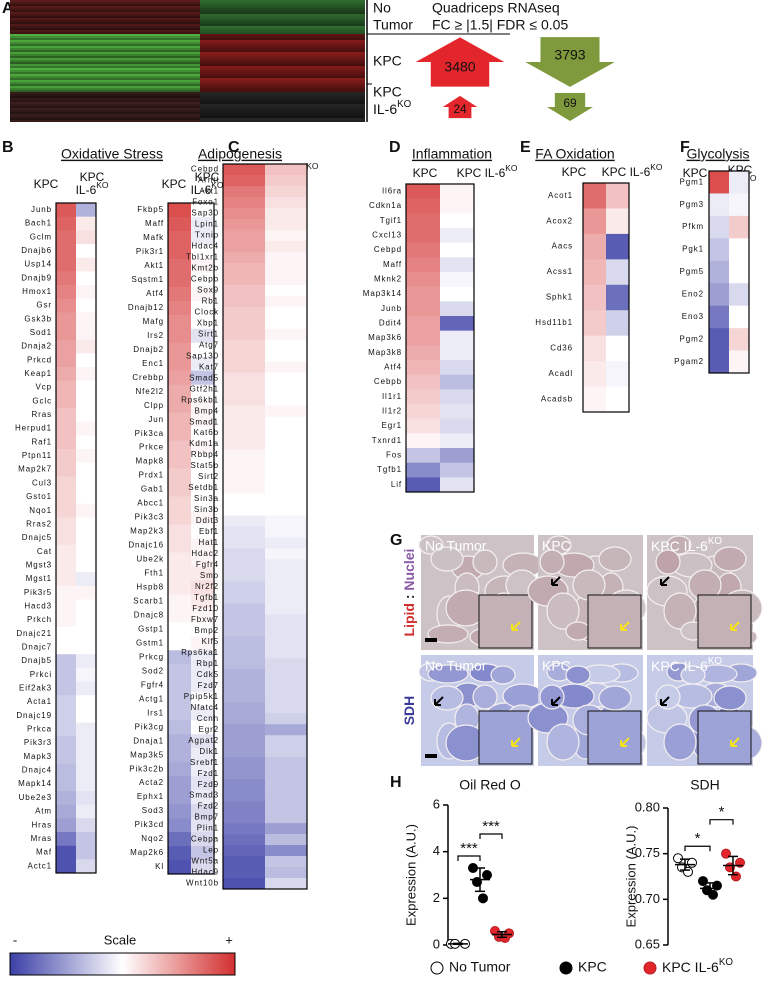 The width and height of the screenshot is (763, 981). What do you see at coordinates (391, 220) in the screenshot?
I see `gene-label: Tgif1` at bounding box center [391, 220].